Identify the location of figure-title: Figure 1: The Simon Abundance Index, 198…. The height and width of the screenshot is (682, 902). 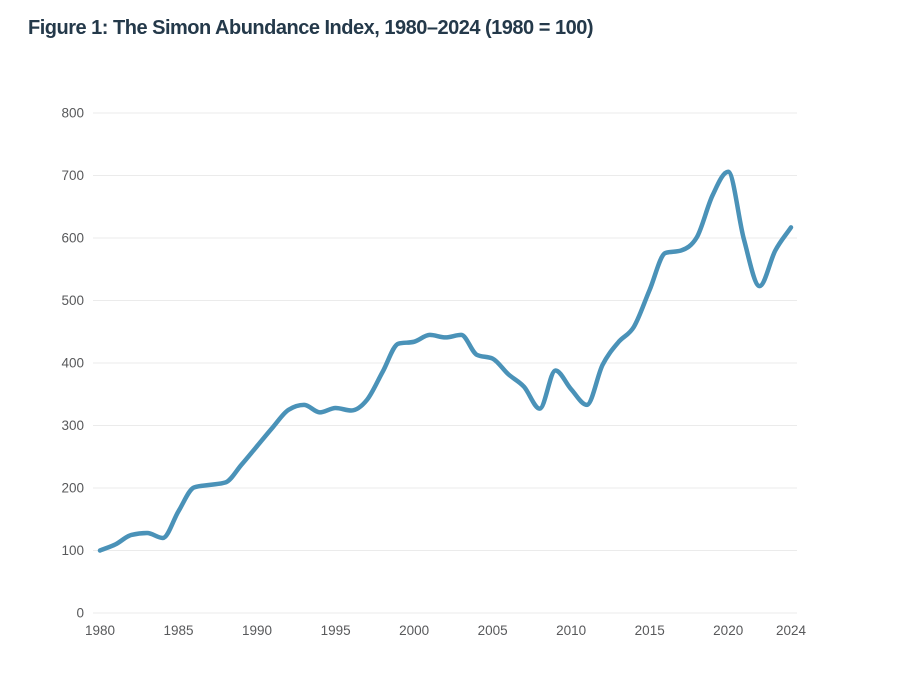
(311, 28).